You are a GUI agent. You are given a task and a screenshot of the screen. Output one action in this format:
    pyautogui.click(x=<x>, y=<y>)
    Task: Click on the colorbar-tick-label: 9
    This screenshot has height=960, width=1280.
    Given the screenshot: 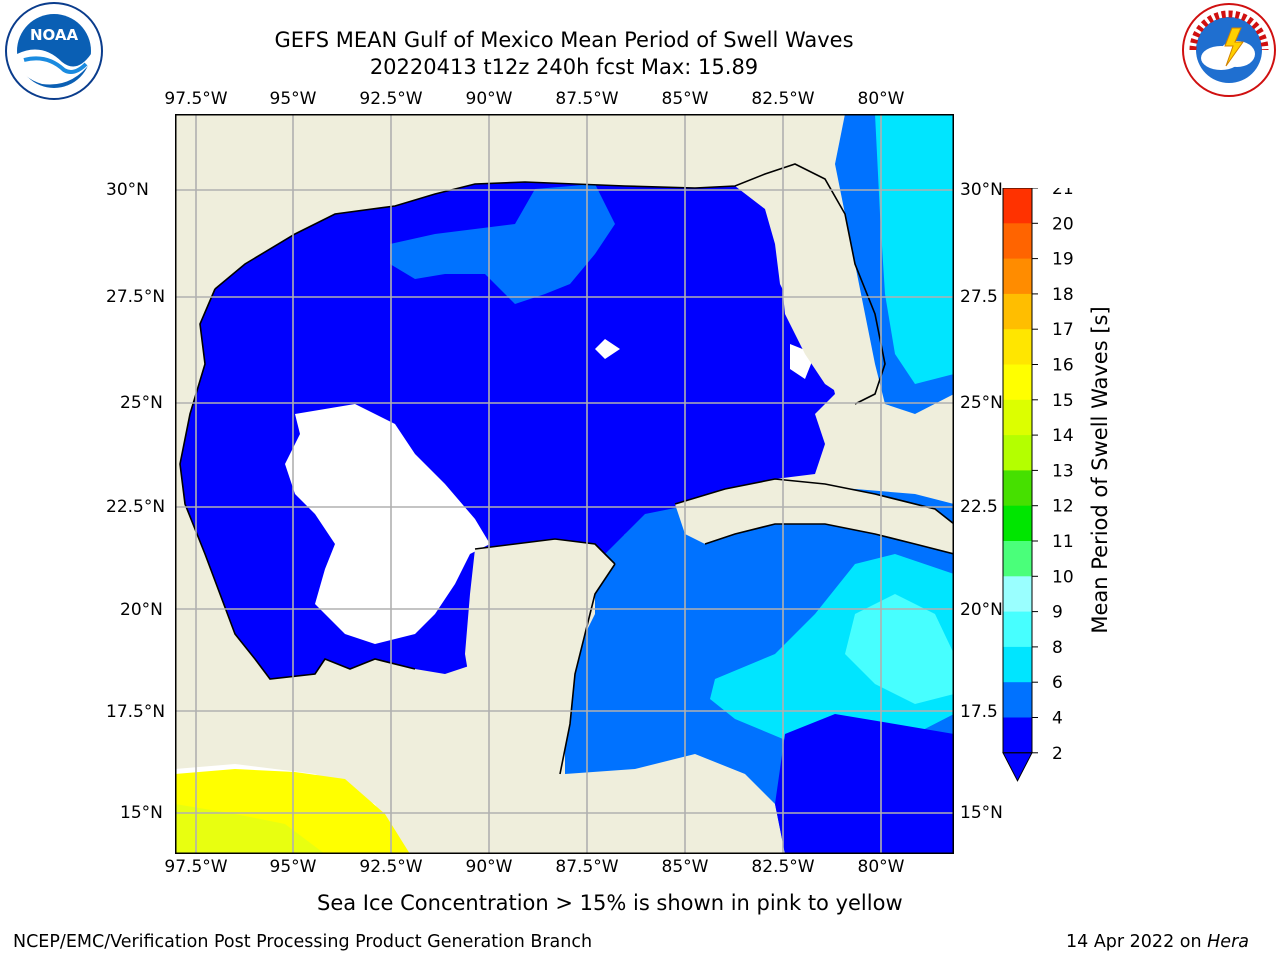 What is the action you would take?
    pyautogui.click(x=1057, y=613)
    